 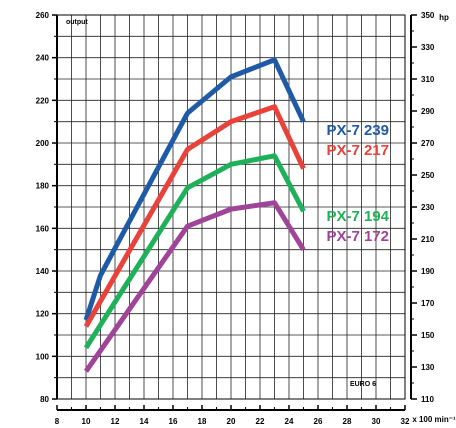 I want to click on y-tick-label-right: 210, so click(x=428, y=239).